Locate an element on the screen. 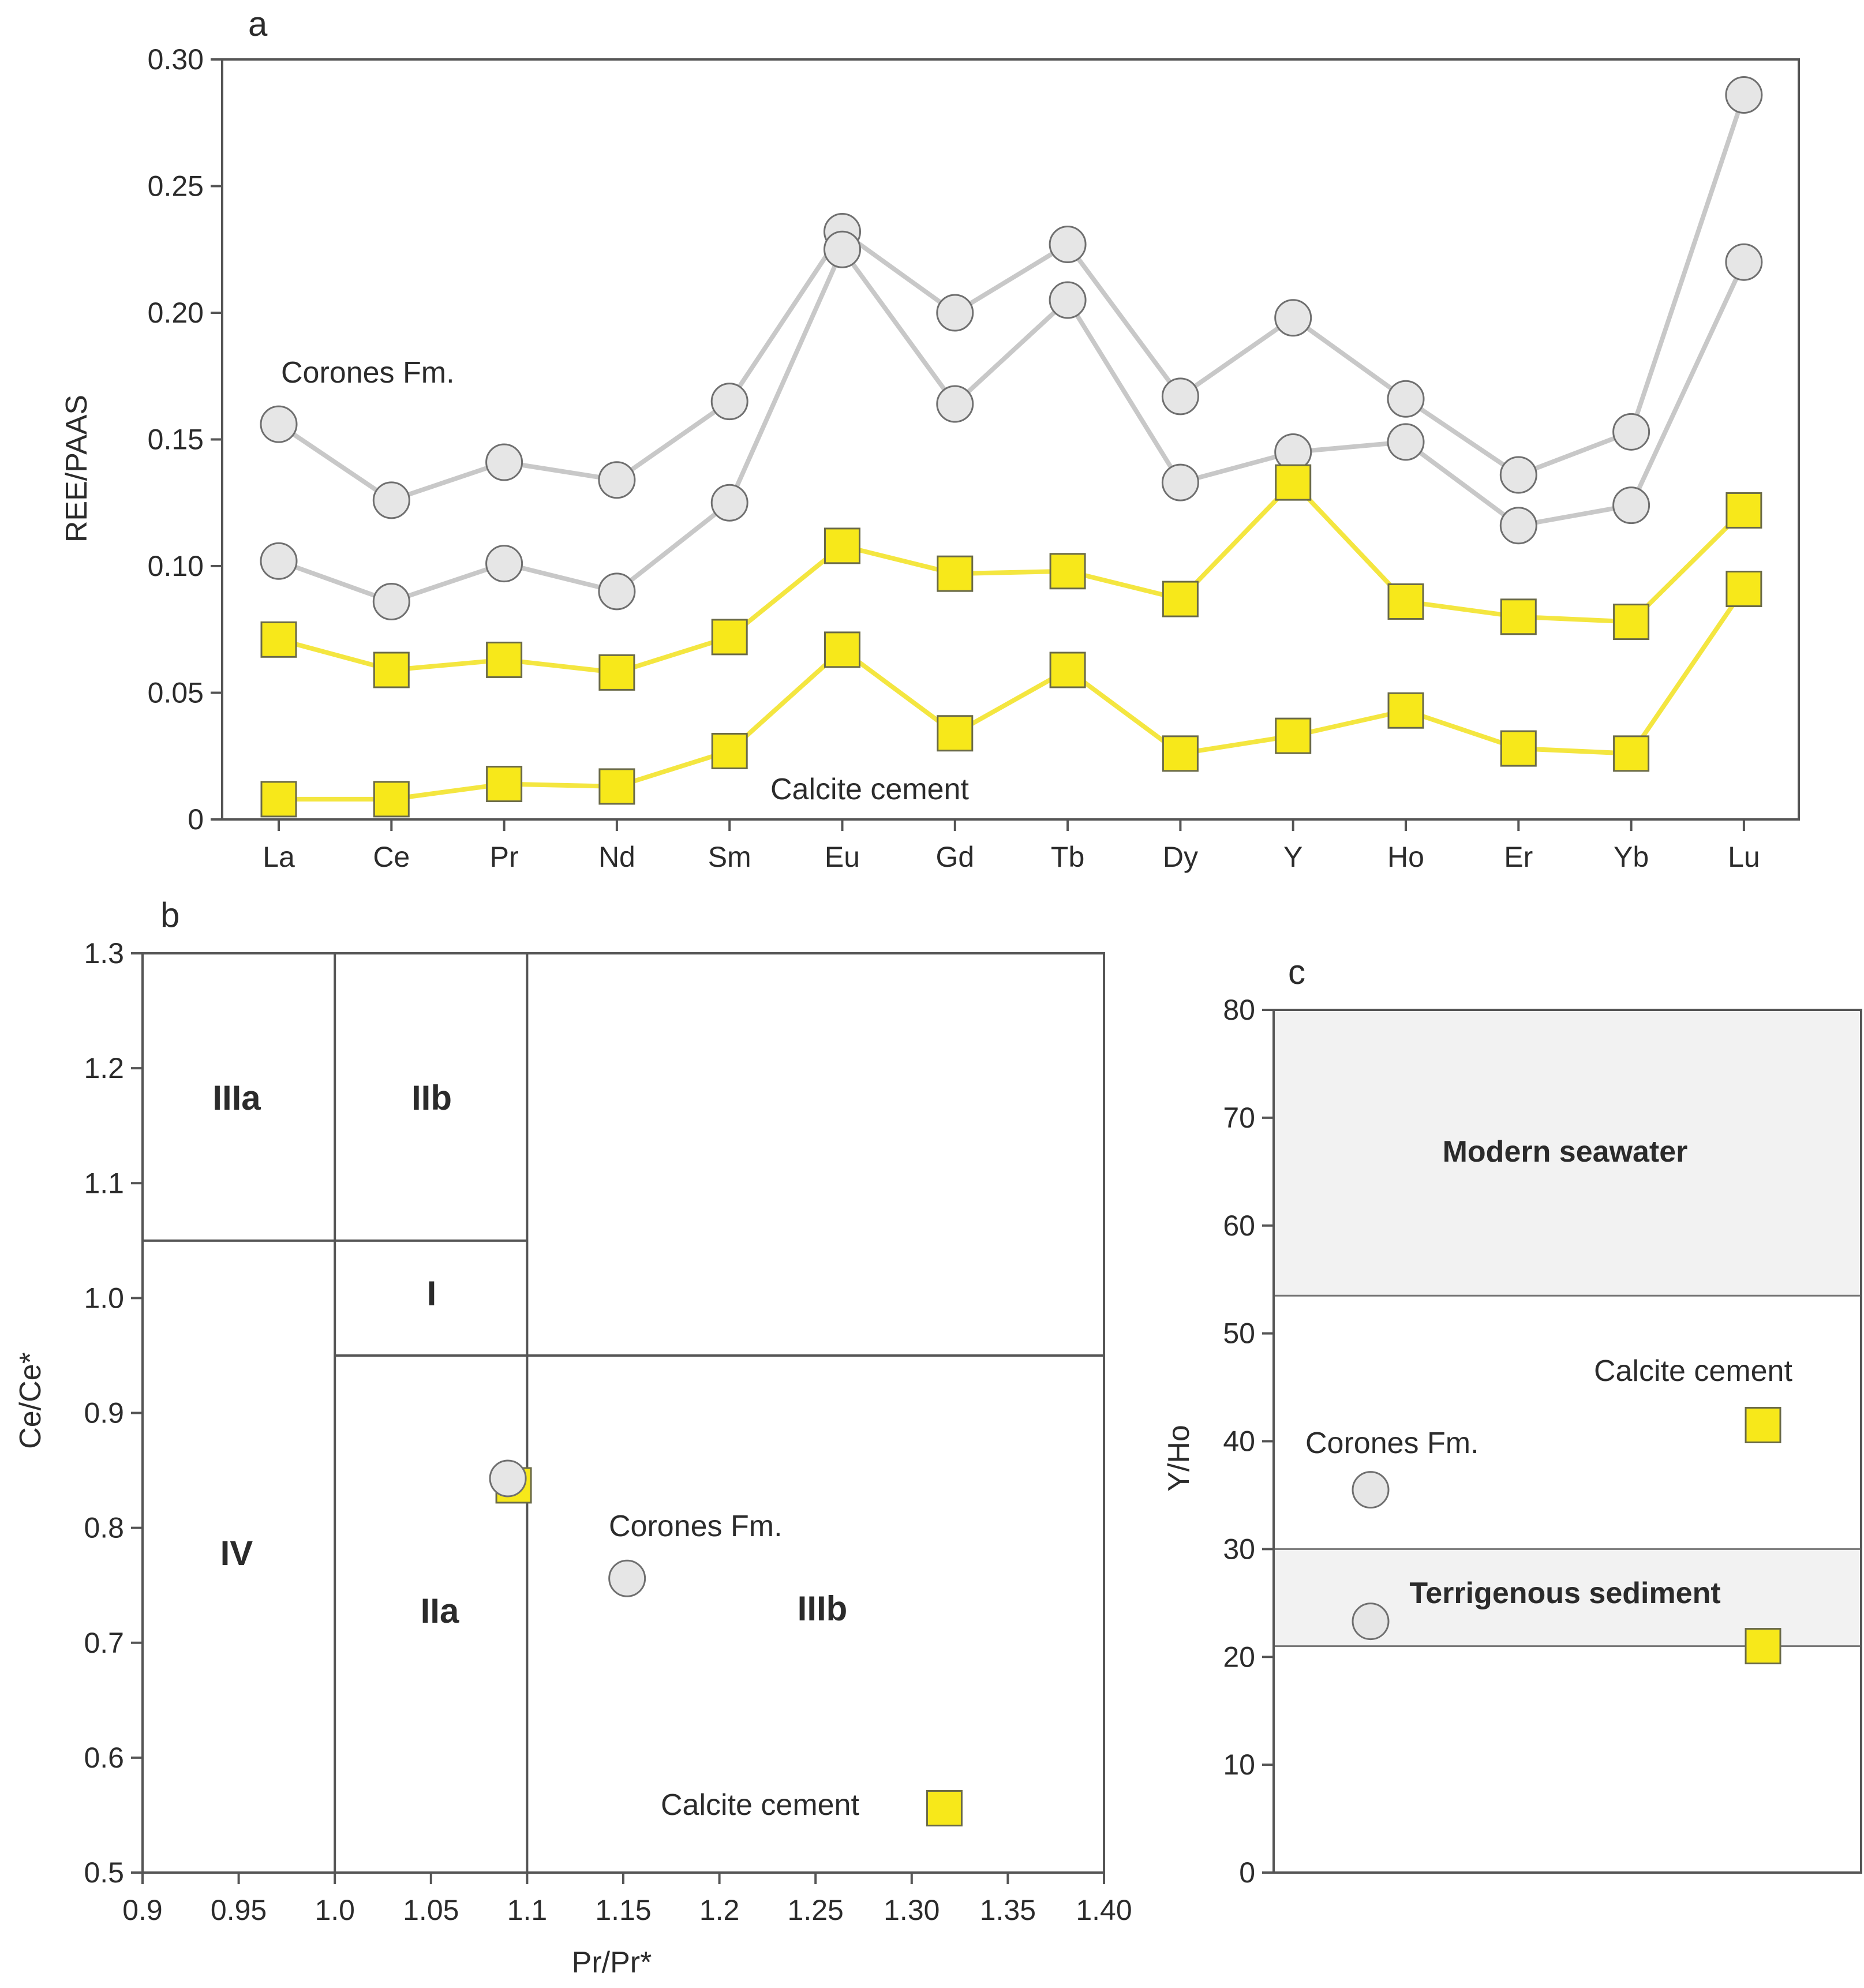 The height and width of the screenshot is (1988, 1864). panel-c-points is located at coordinates (1567, 1536).